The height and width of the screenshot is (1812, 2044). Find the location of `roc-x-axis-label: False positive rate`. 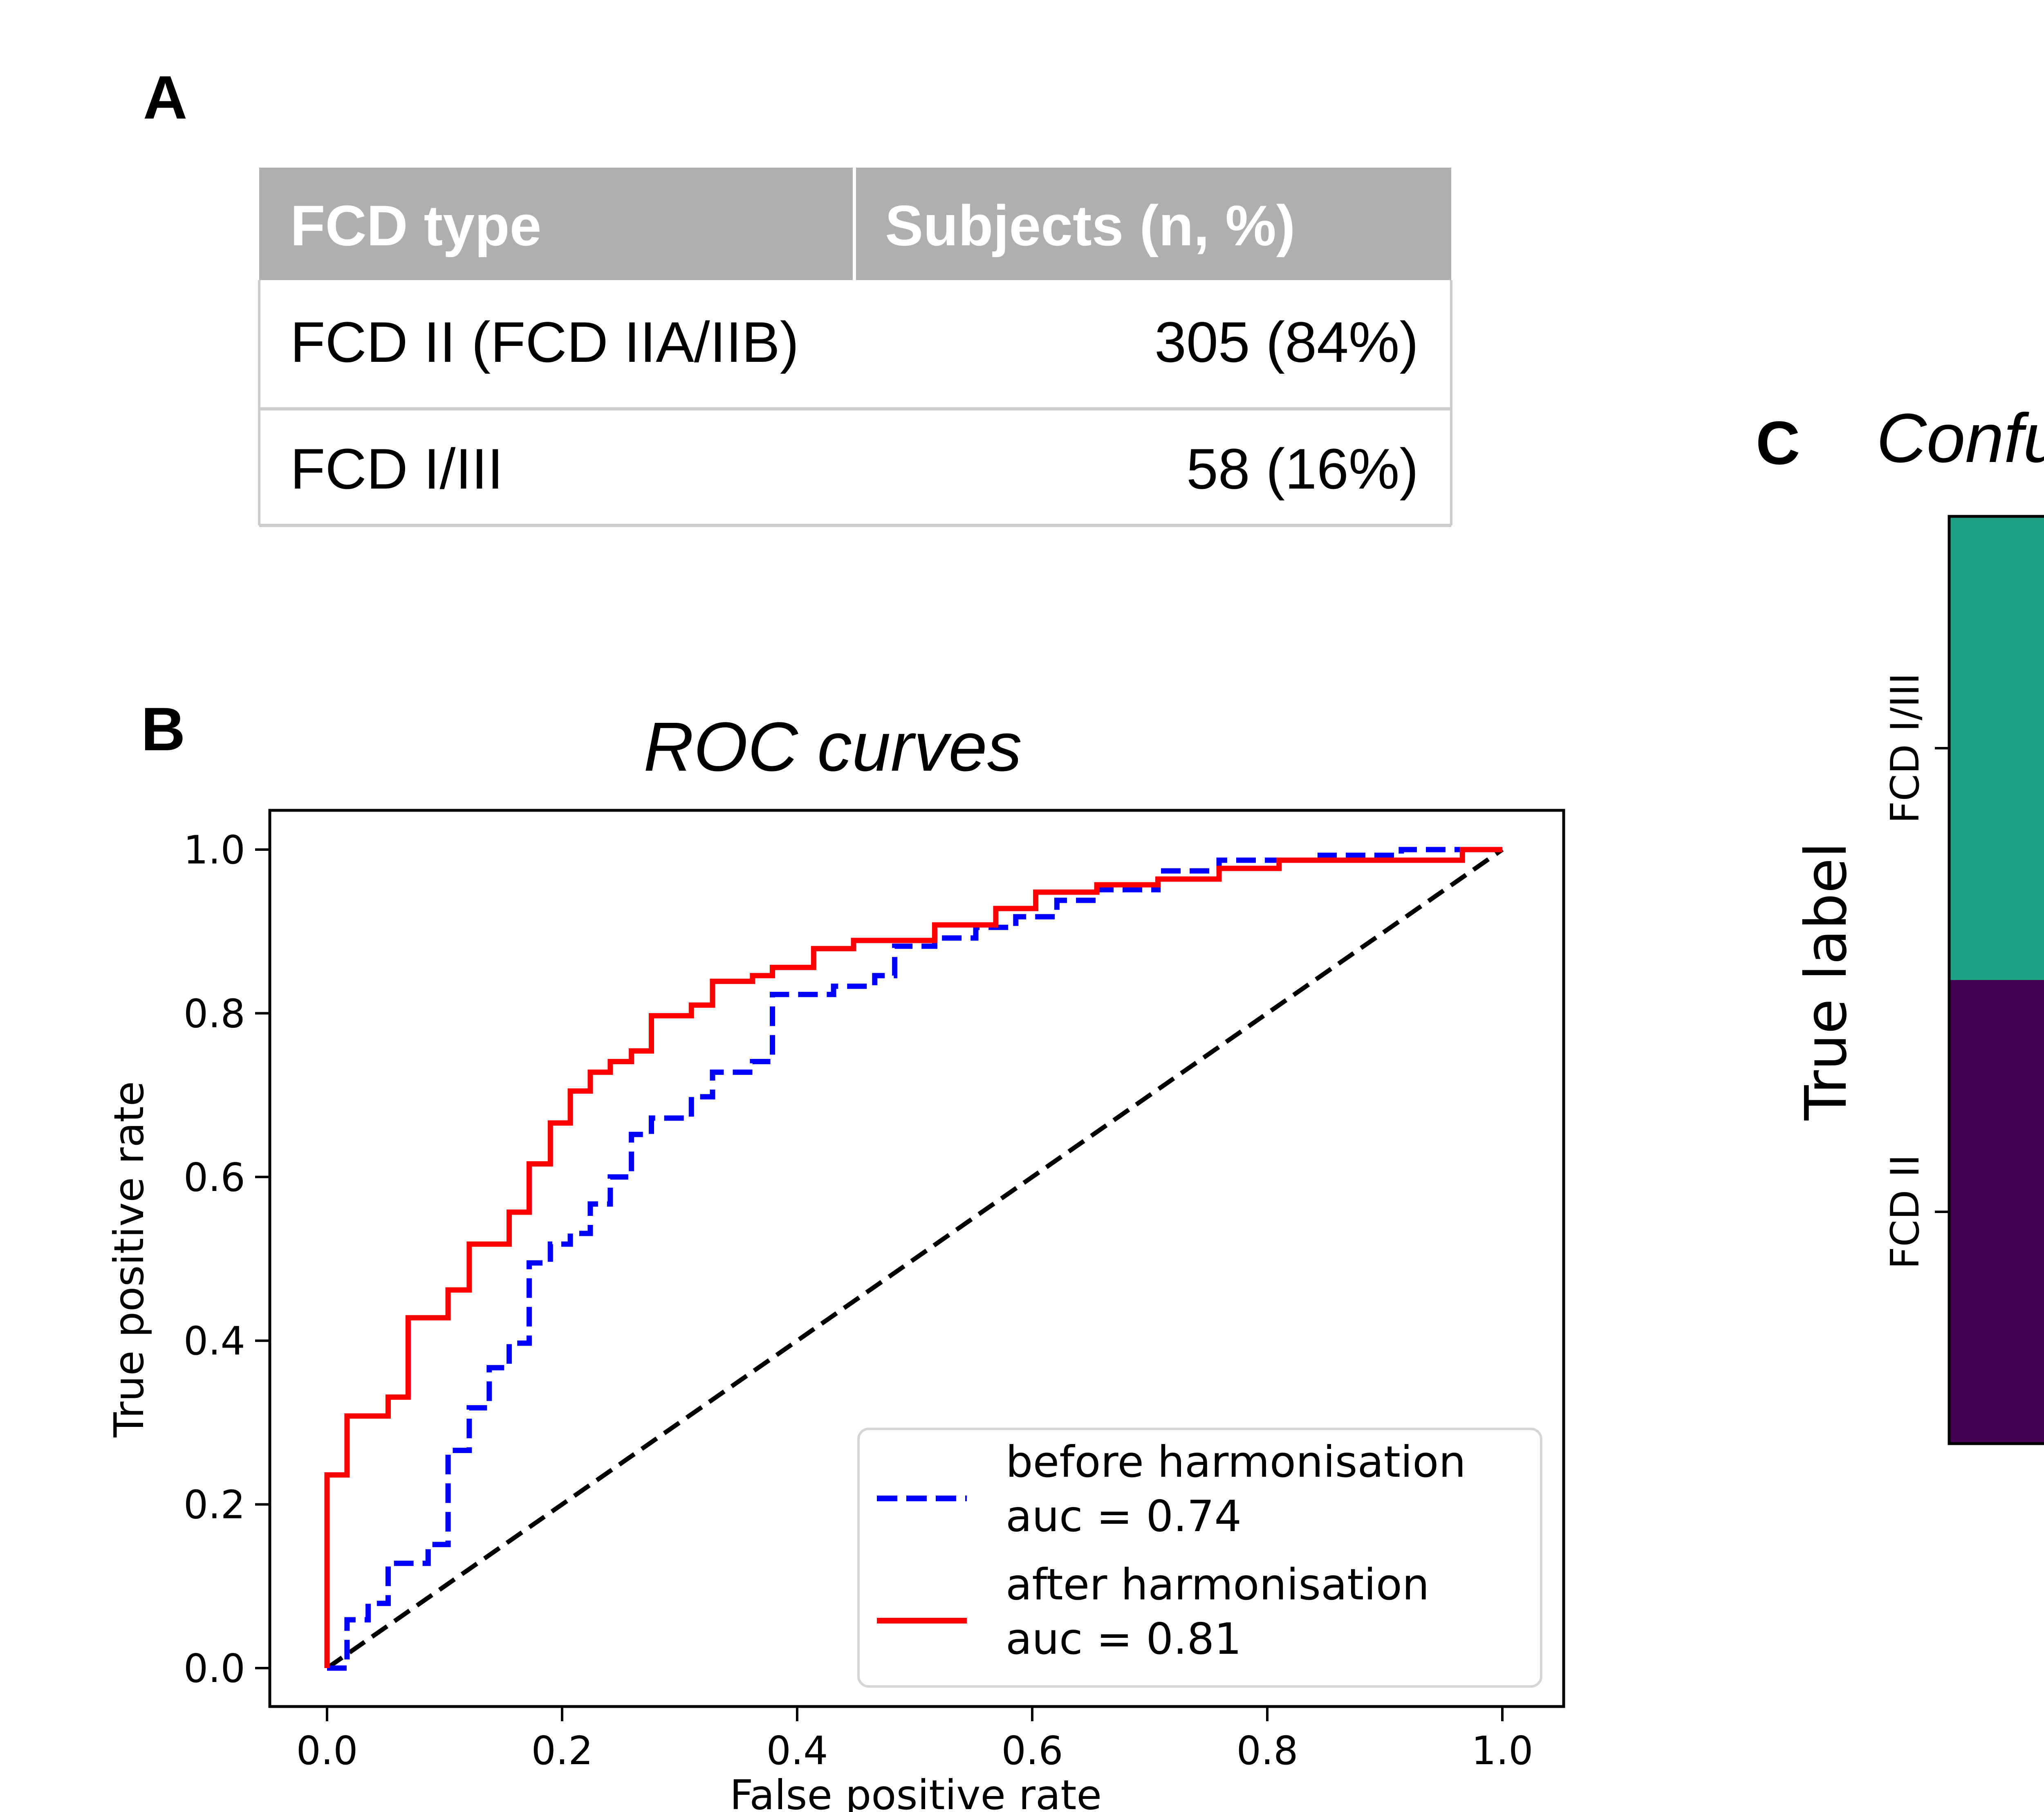

roc-x-axis-label: False positive rate is located at coordinates (916, 1791).